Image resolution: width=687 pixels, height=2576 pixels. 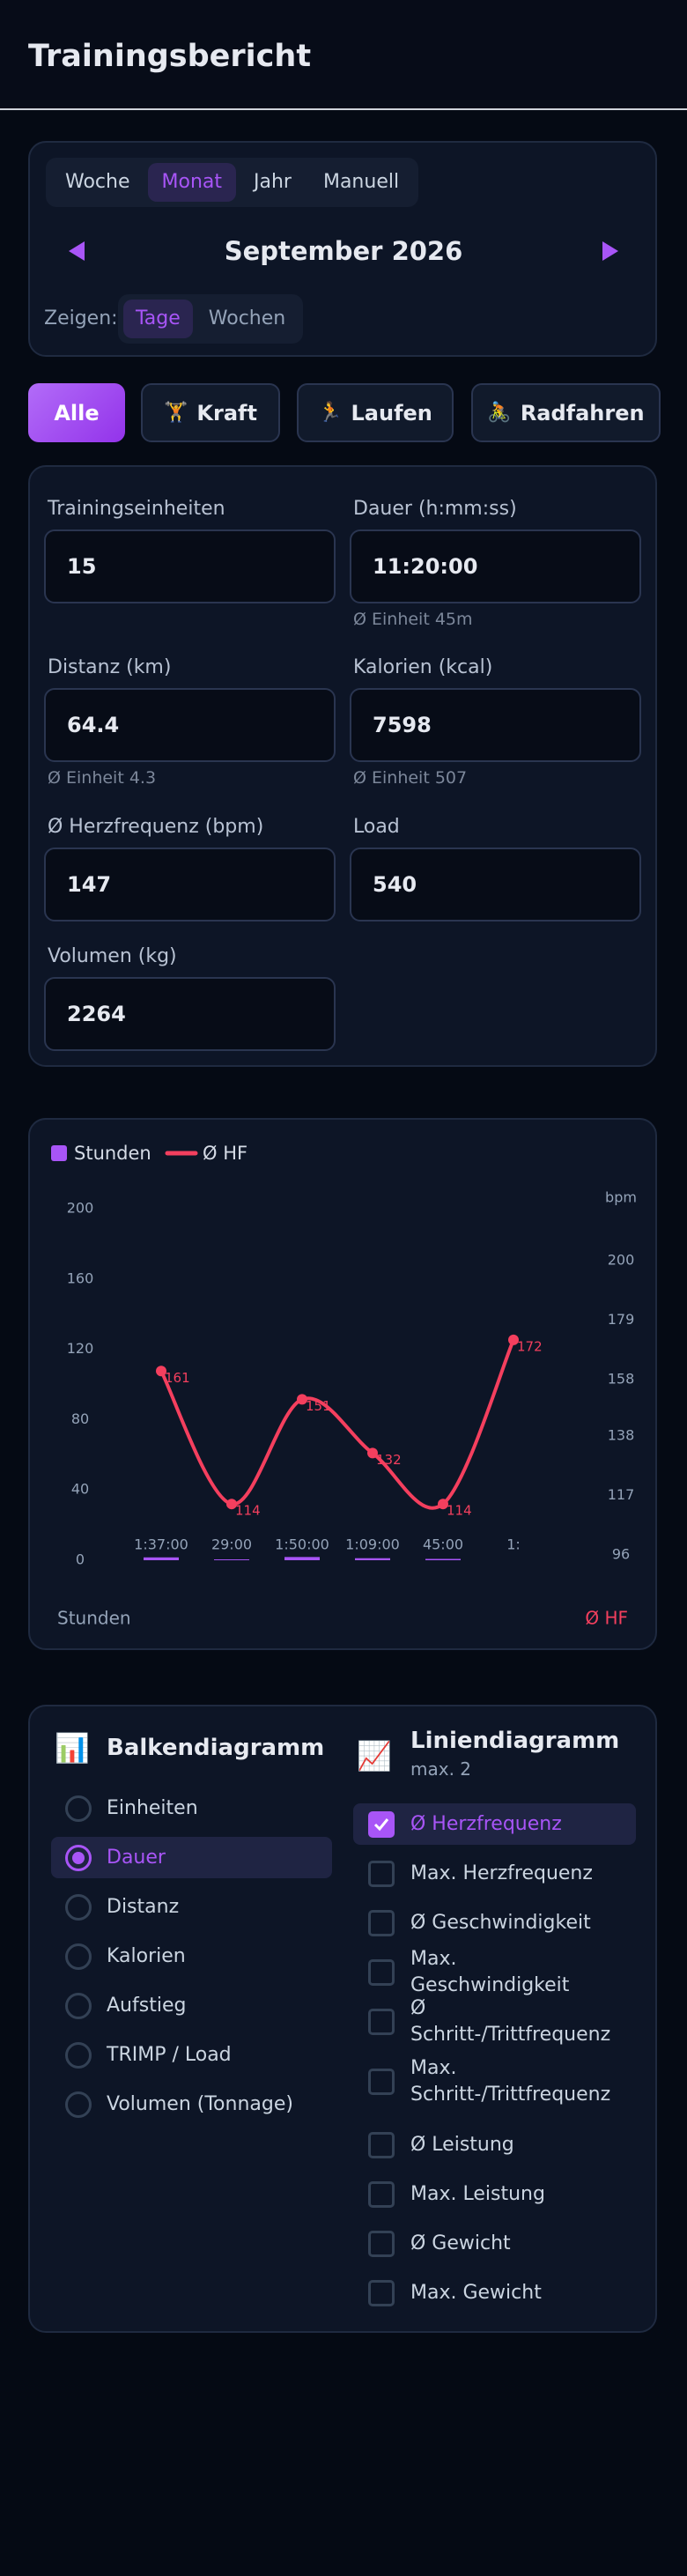 What do you see at coordinates (330, 413) in the screenshot?
I see `filter-icon: 🏃` at bounding box center [330, 413].